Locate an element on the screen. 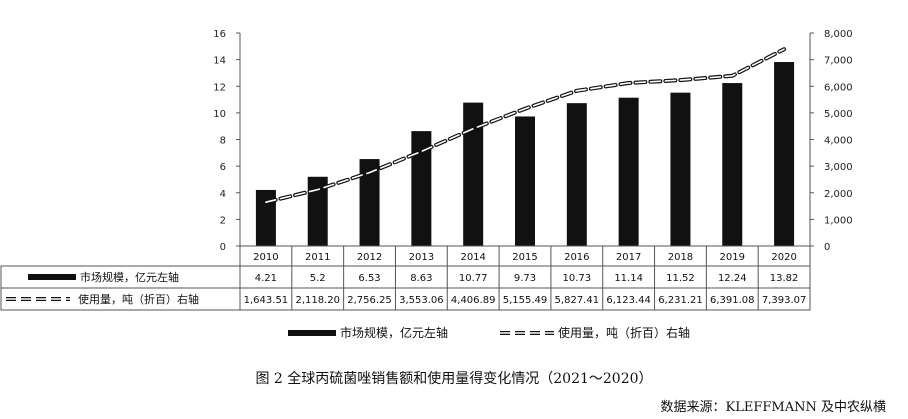 This screenshot has width=908, height=419. category-label: 2013 is located at coordinates (421, 257).